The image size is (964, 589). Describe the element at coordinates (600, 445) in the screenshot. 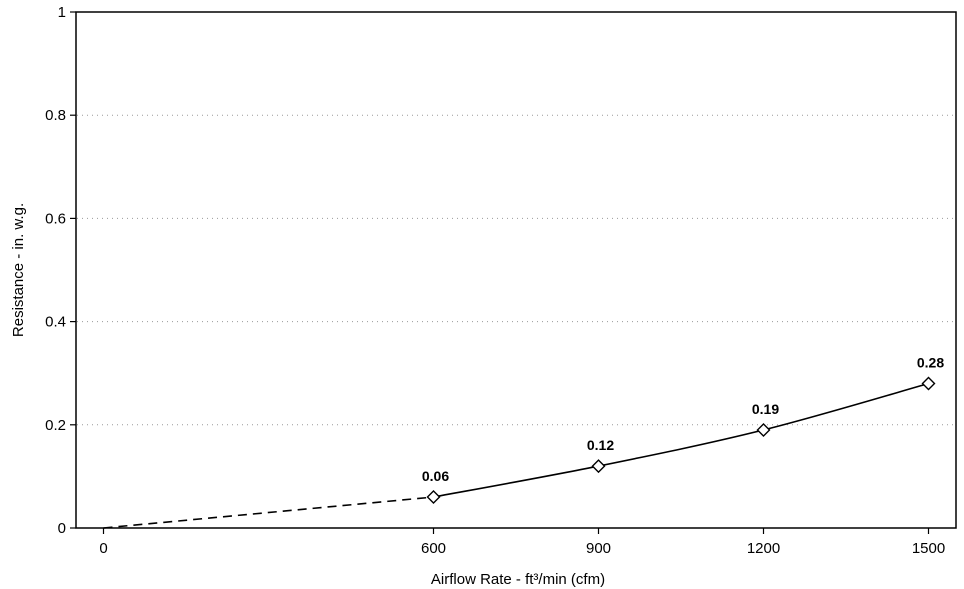

I see `data-label: 0.12` at that location.